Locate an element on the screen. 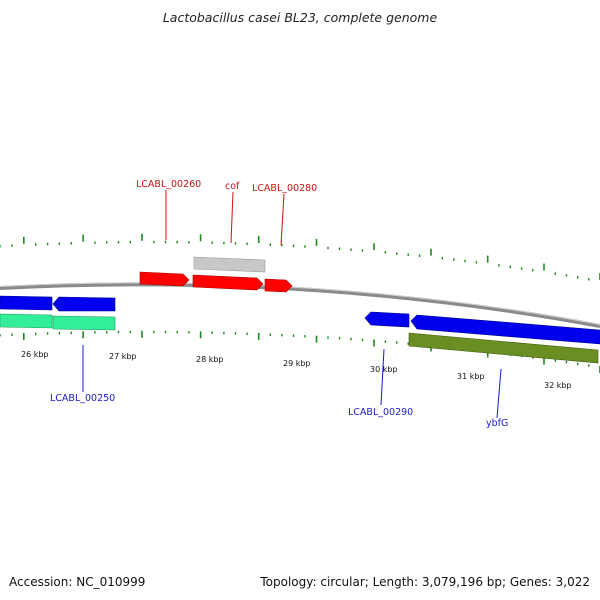 Image resolution: width=600 pixels, height=600 pixels. label-LCABL_00250: LCABL_00250 is located at coordinates (82, 398).